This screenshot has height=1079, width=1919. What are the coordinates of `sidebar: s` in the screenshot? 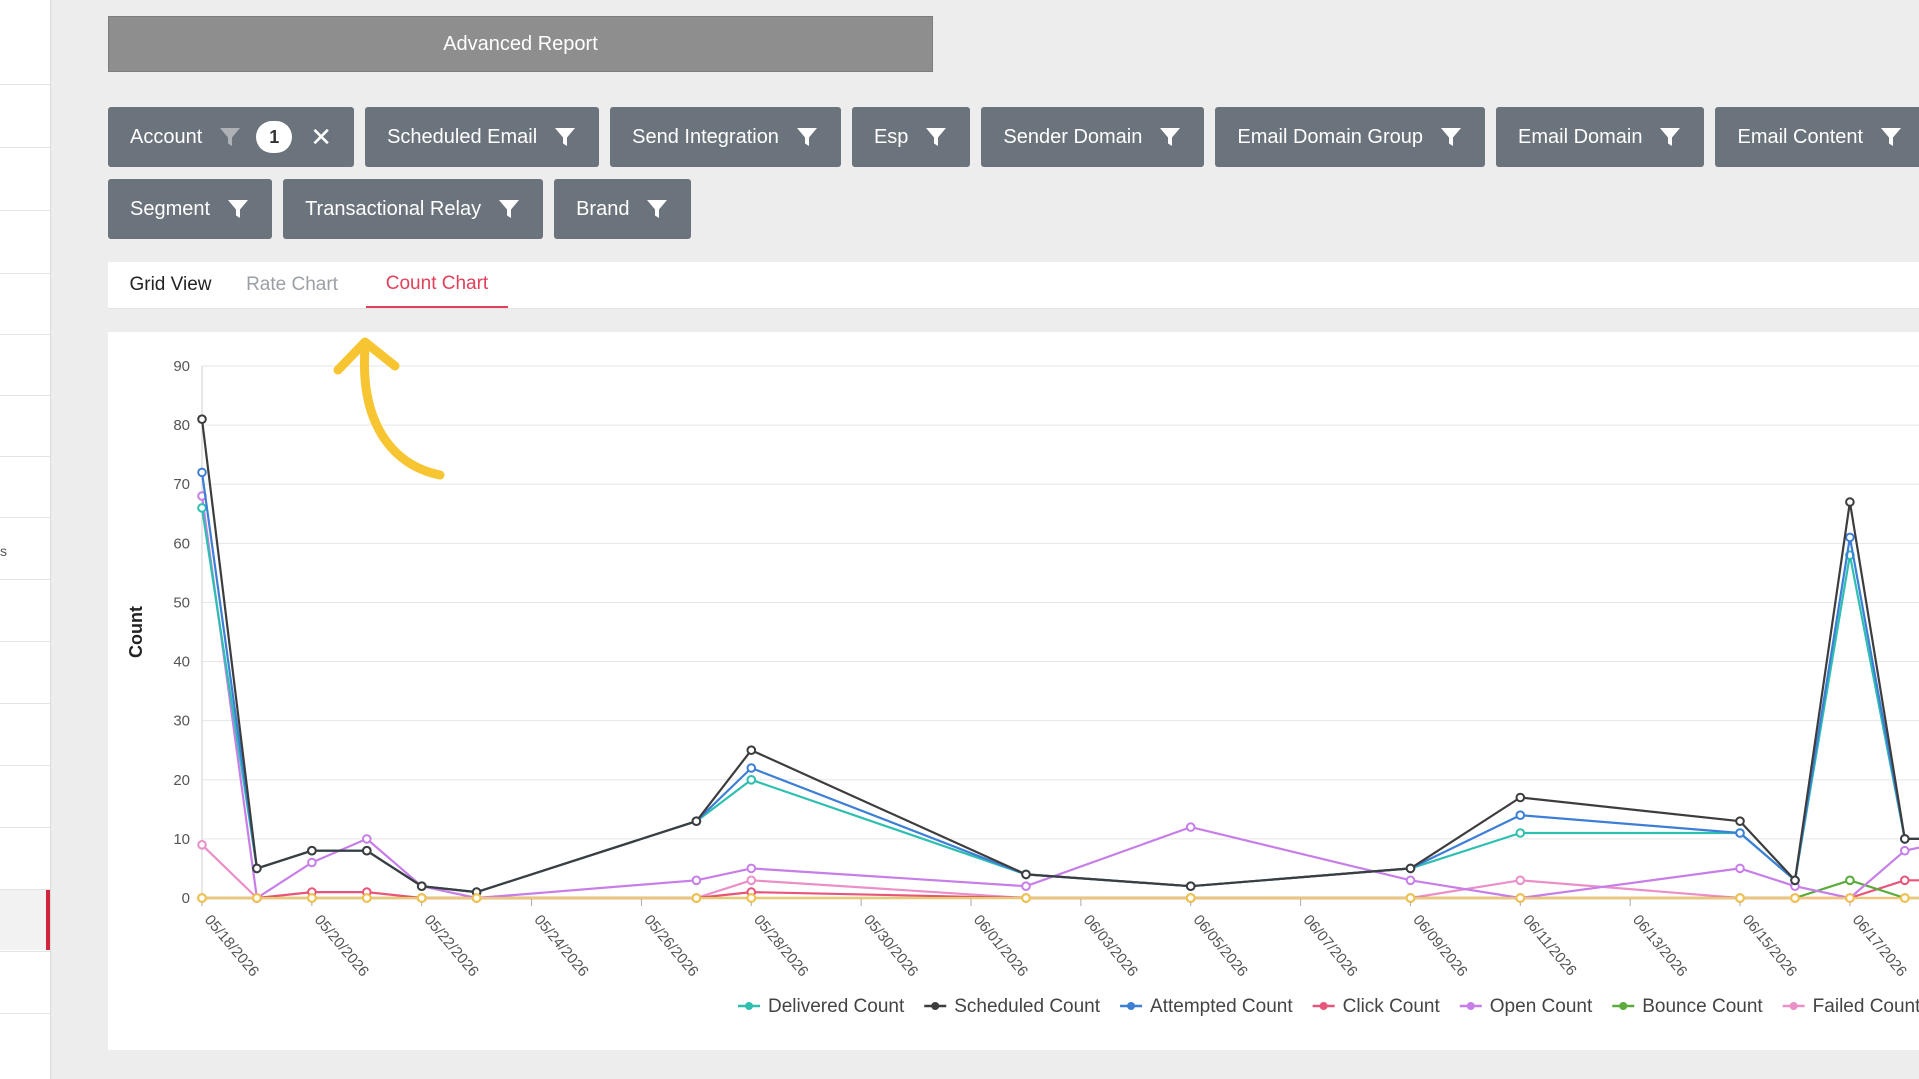 It's located at (25, 539).